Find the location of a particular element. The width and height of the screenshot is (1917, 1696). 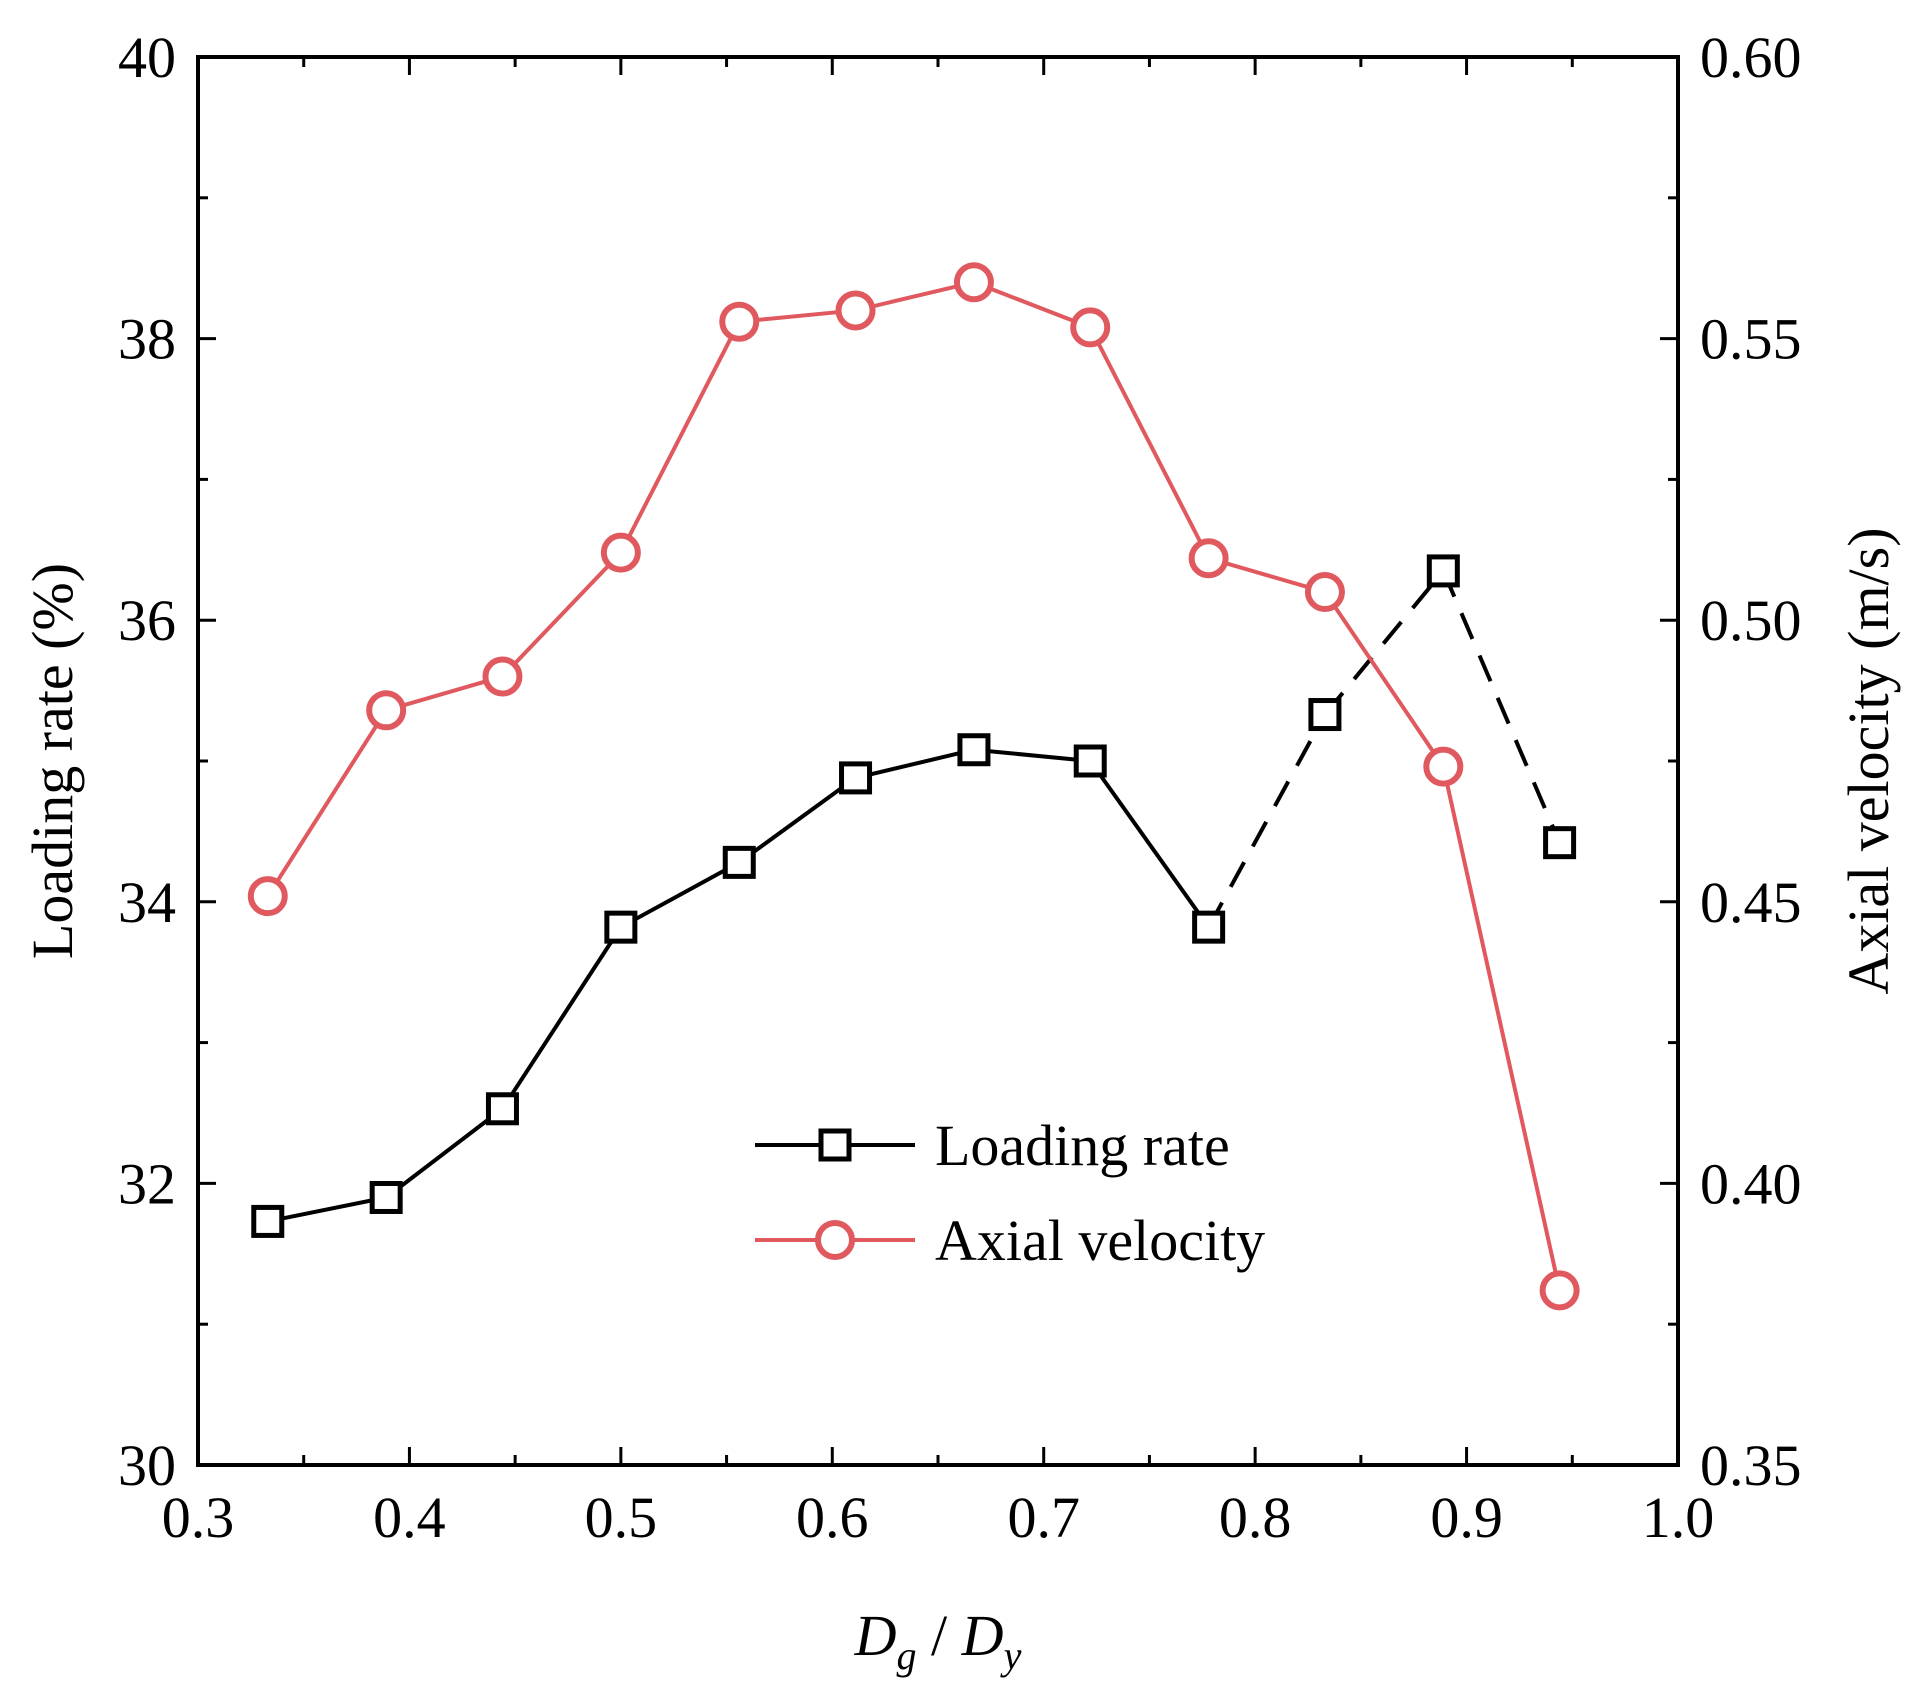

y-right-tick-label: 0.40 is located at coordinates (1751, 1183).